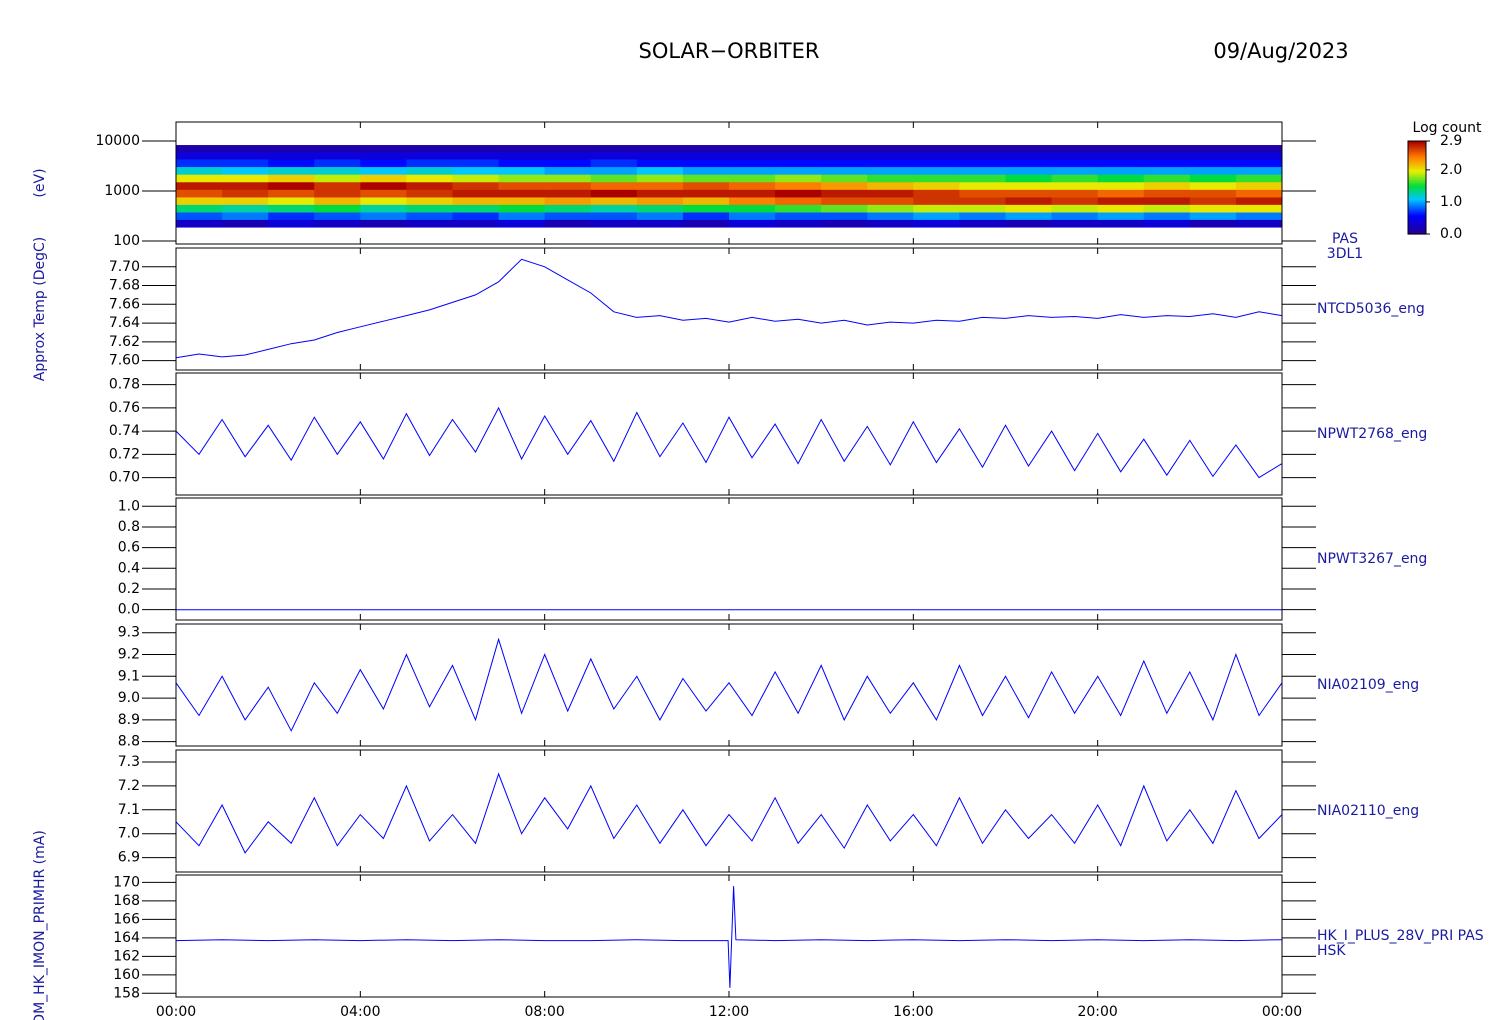 This screenshot has width=1512, height=1020. What do you see at coordinates (126, 901) in the screenshot?
I see `y-tick-label: 168` at bounding box center [126, 901].